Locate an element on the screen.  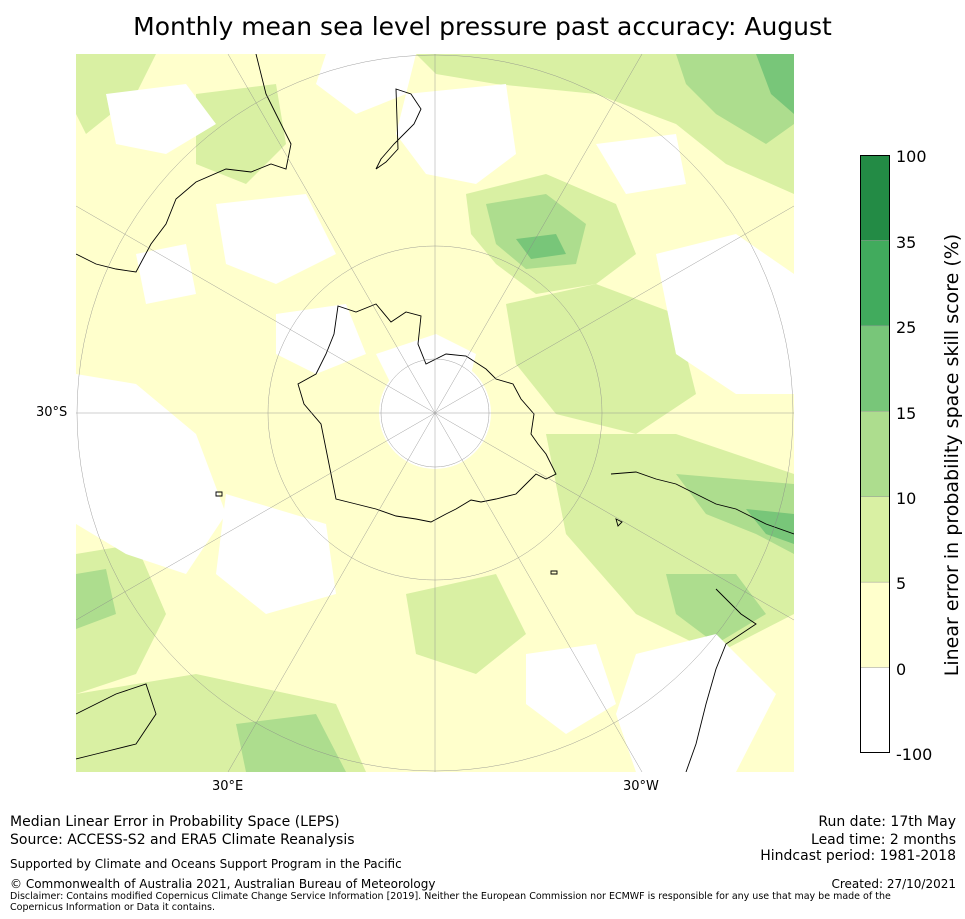
colorbar-tick: 35 is located at coordinates (906, 242).